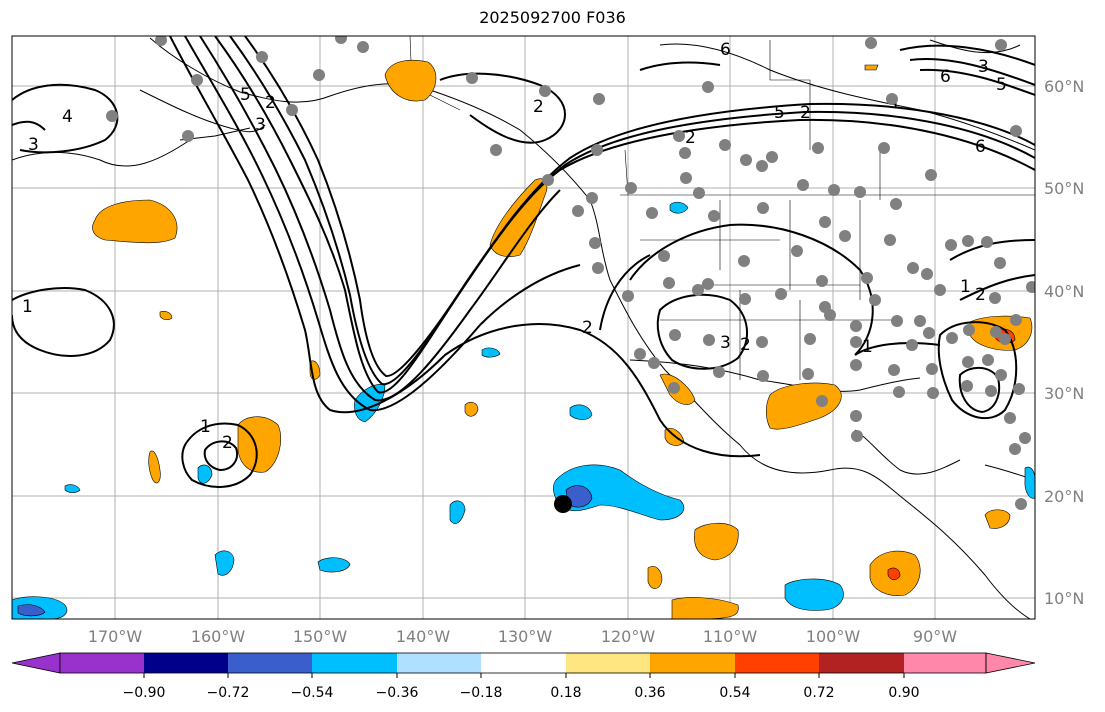  What do you see at coordinates (1010, 663) in the screenshot?
I see `colorbar-max-extension` at bounding box center [1010, 663].